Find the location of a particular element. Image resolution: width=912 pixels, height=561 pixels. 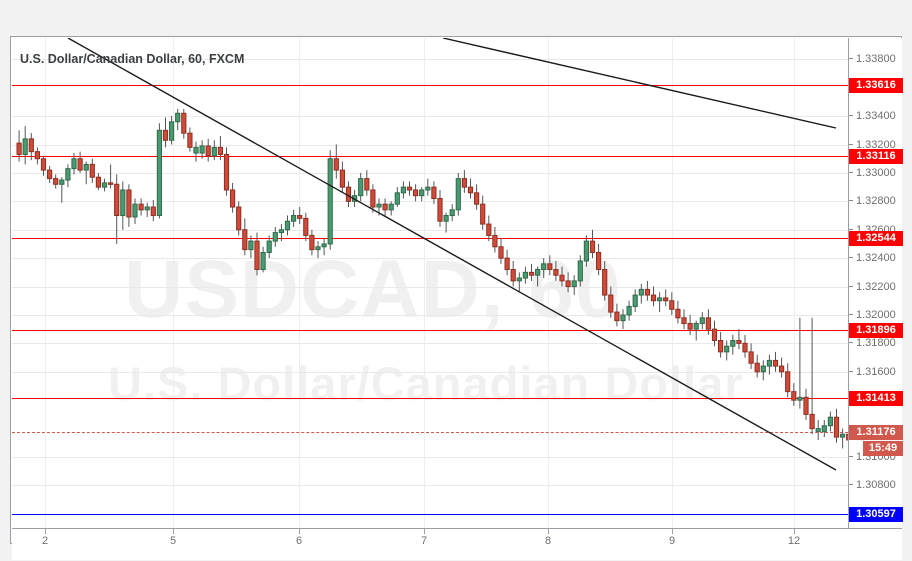

price-tick-label: 1.32400 is located at coordinates (876, 258).